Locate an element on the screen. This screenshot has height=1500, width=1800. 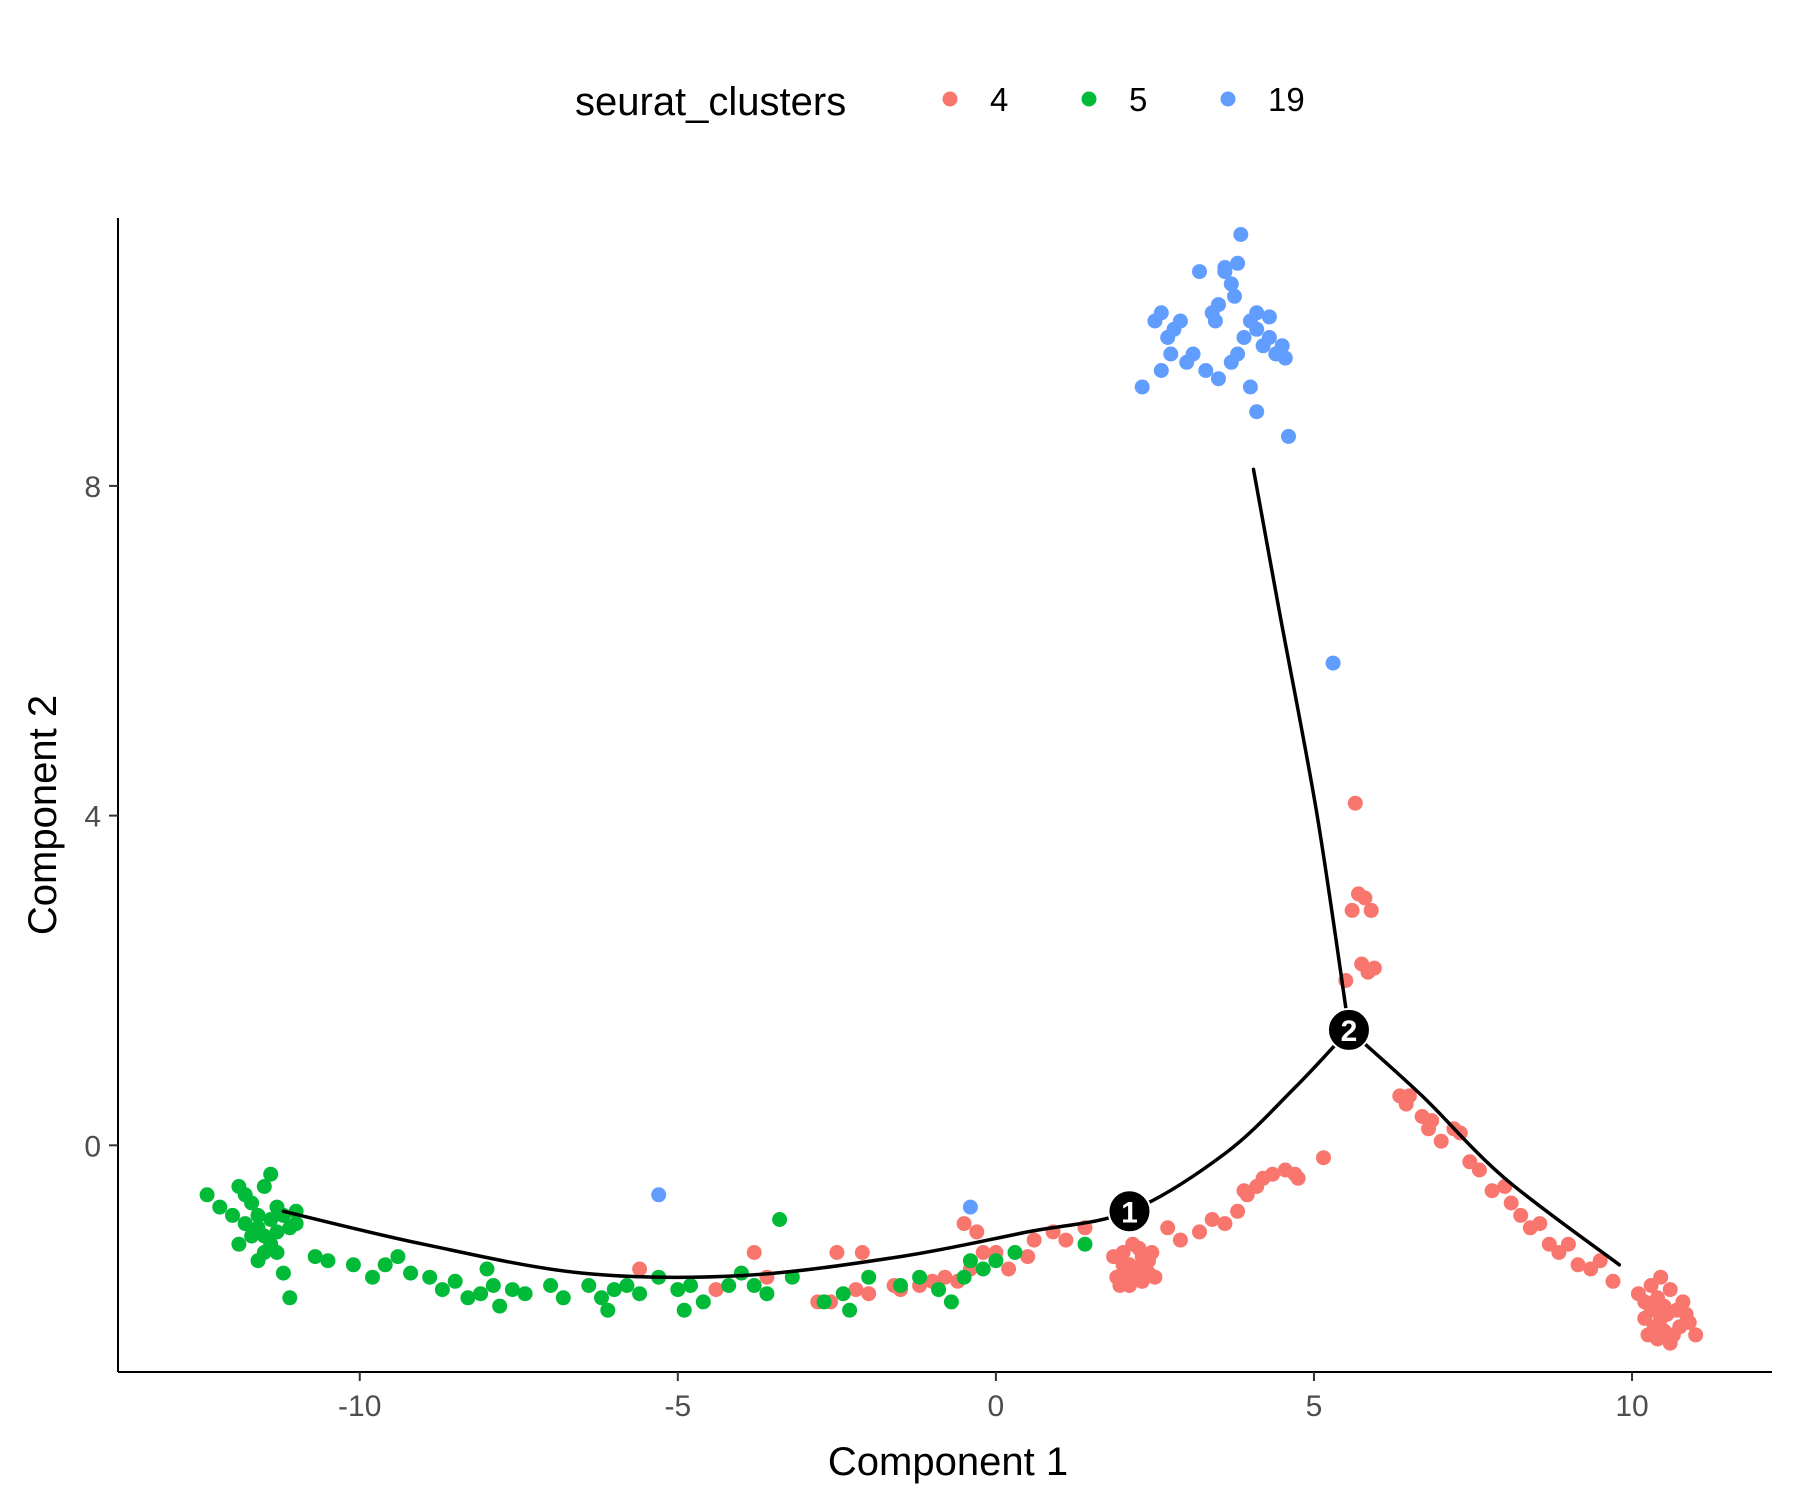
x-tick-label: 0 is located at coordinates (996, 1406).